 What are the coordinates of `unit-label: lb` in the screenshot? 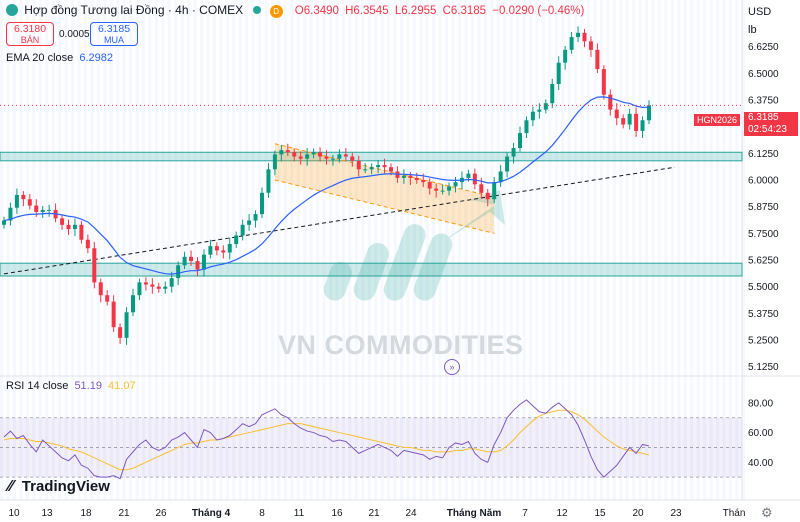 It's located at (752, 30).